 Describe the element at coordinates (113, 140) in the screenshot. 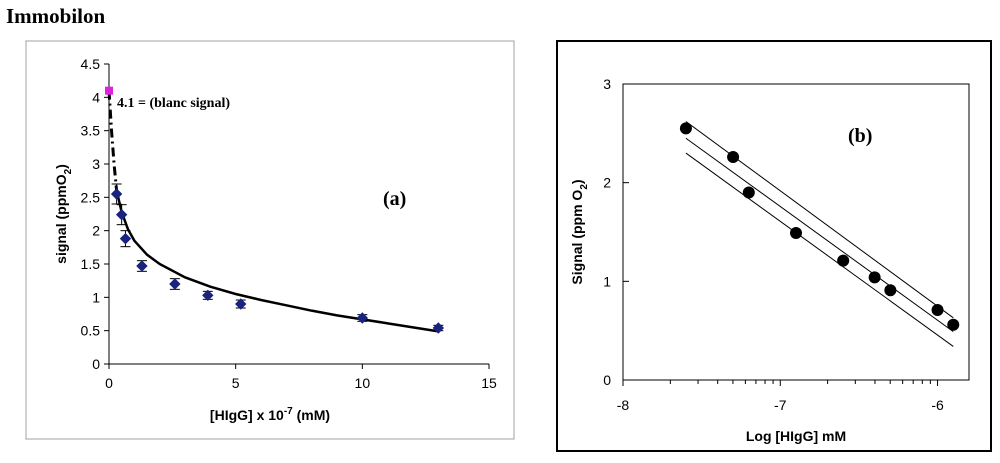

I see `chart-a-dashed-line` at that location.